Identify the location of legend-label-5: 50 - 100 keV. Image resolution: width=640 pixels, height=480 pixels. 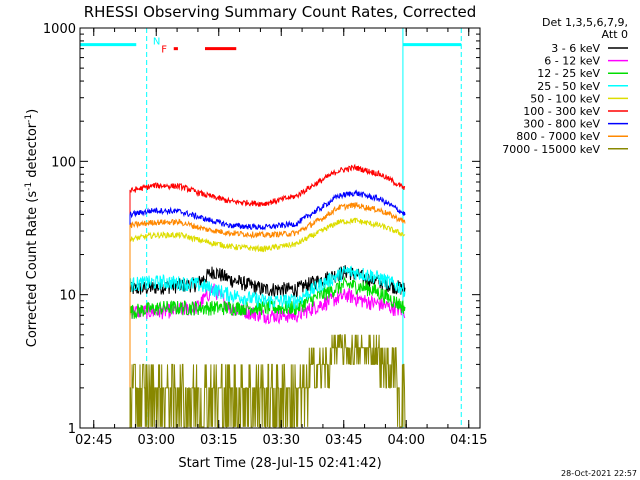
(565, 98).